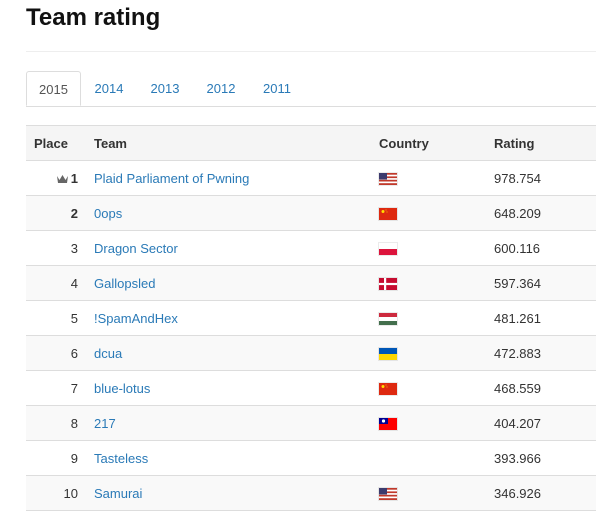 The width and height of the screenshot is (604, 511). What do you see at coordinates (136, 318) in the screenshot?
I see `team-link: !SpamAndHex` at bounding box center [136, 318].